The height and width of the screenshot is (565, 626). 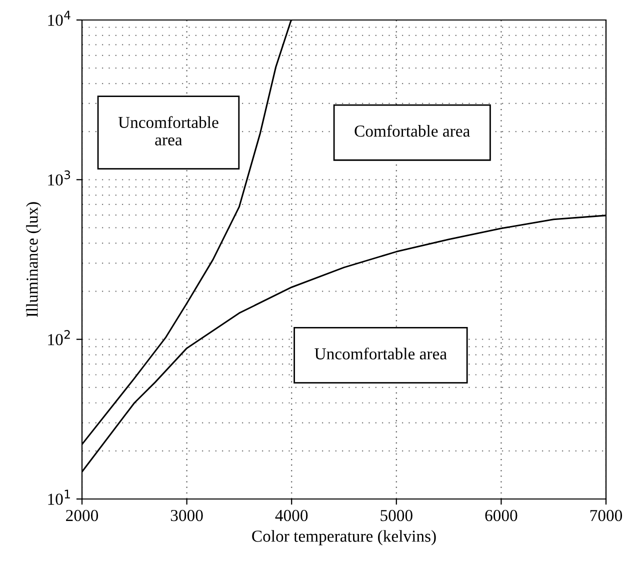 What do you see at coordinates (59, 497) in the screenshot?
I see `y-tick-label: 10$^{1}$` at bounding box center [59, 497].